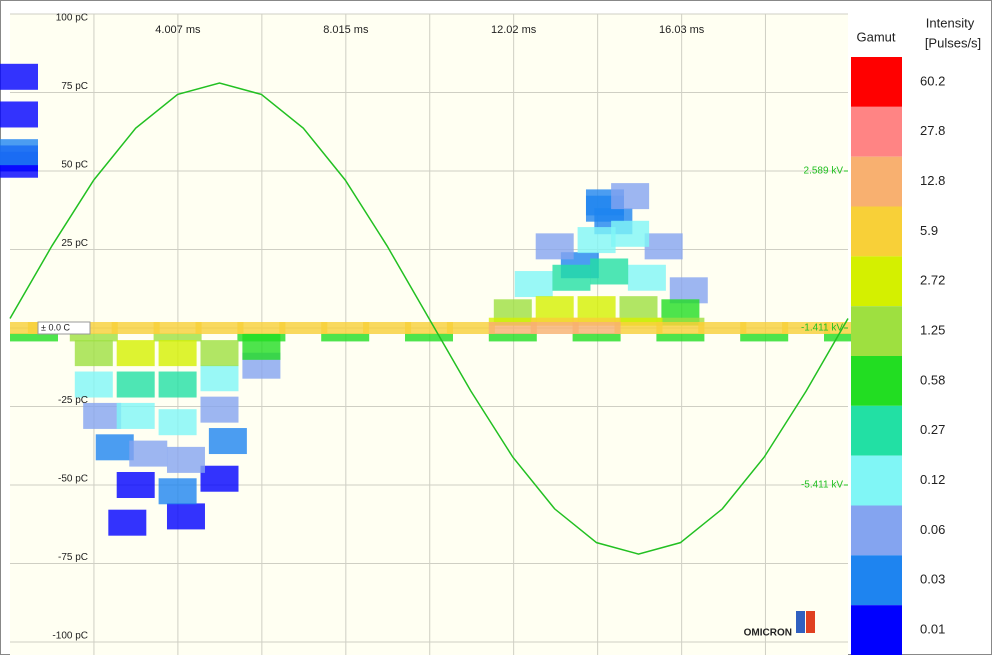  What do you see at coordinates (932, 479) in the screenshot?
I see `gamut-label: 0.12` at bounding box center [932, 479].